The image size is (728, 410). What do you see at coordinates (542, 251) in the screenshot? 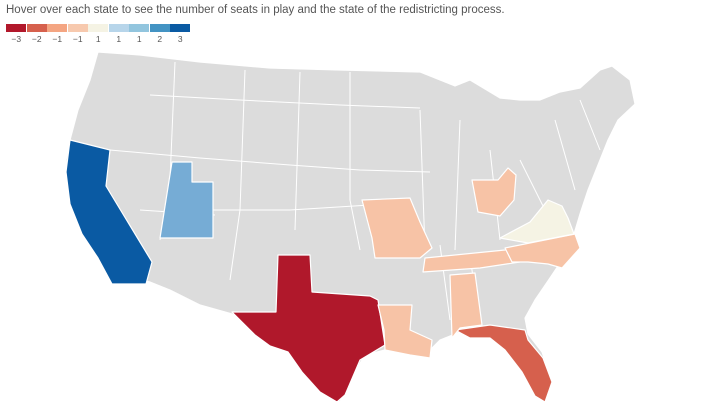
I see `state-north-carolina` at bounding box center [542, 251].